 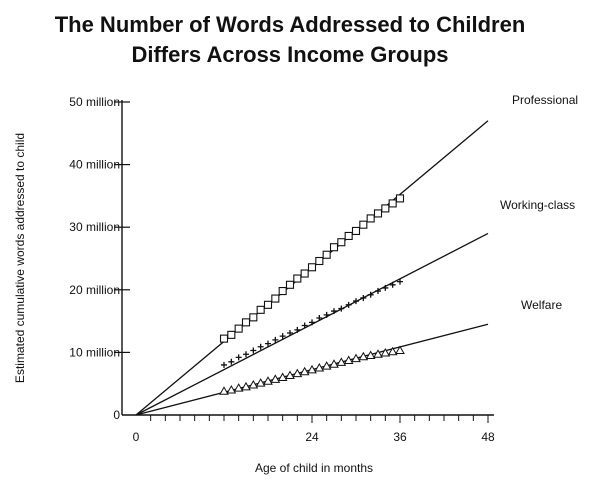 What do you see at coordinates (545, 100) in the screenshot?
I see `label-professional: Professional` at bounding box center [545, 100].